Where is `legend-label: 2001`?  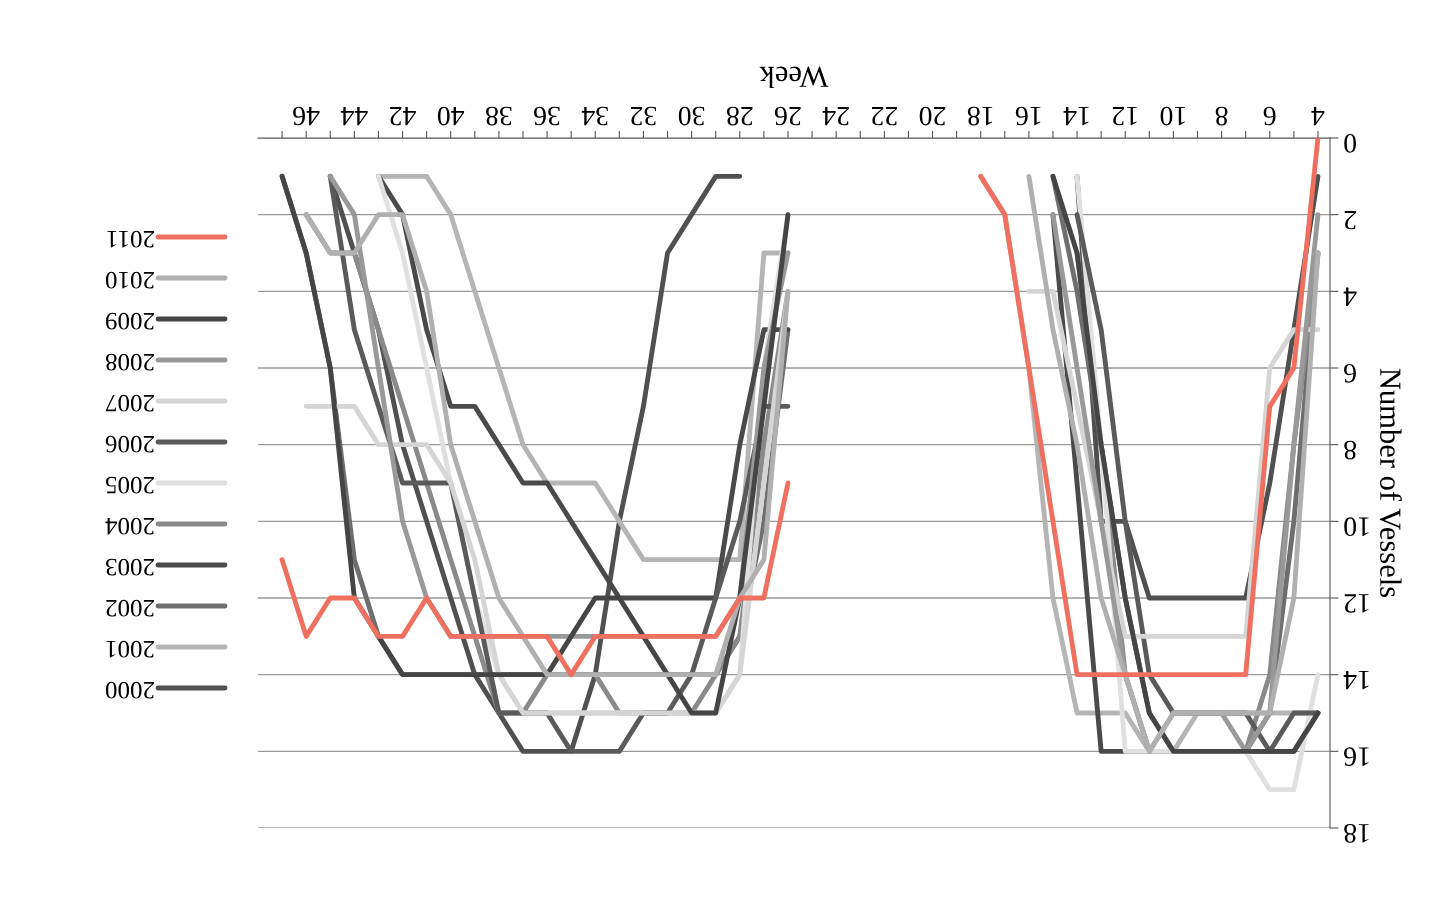 legend-label: 2001 is located at coordinates (130, 649).